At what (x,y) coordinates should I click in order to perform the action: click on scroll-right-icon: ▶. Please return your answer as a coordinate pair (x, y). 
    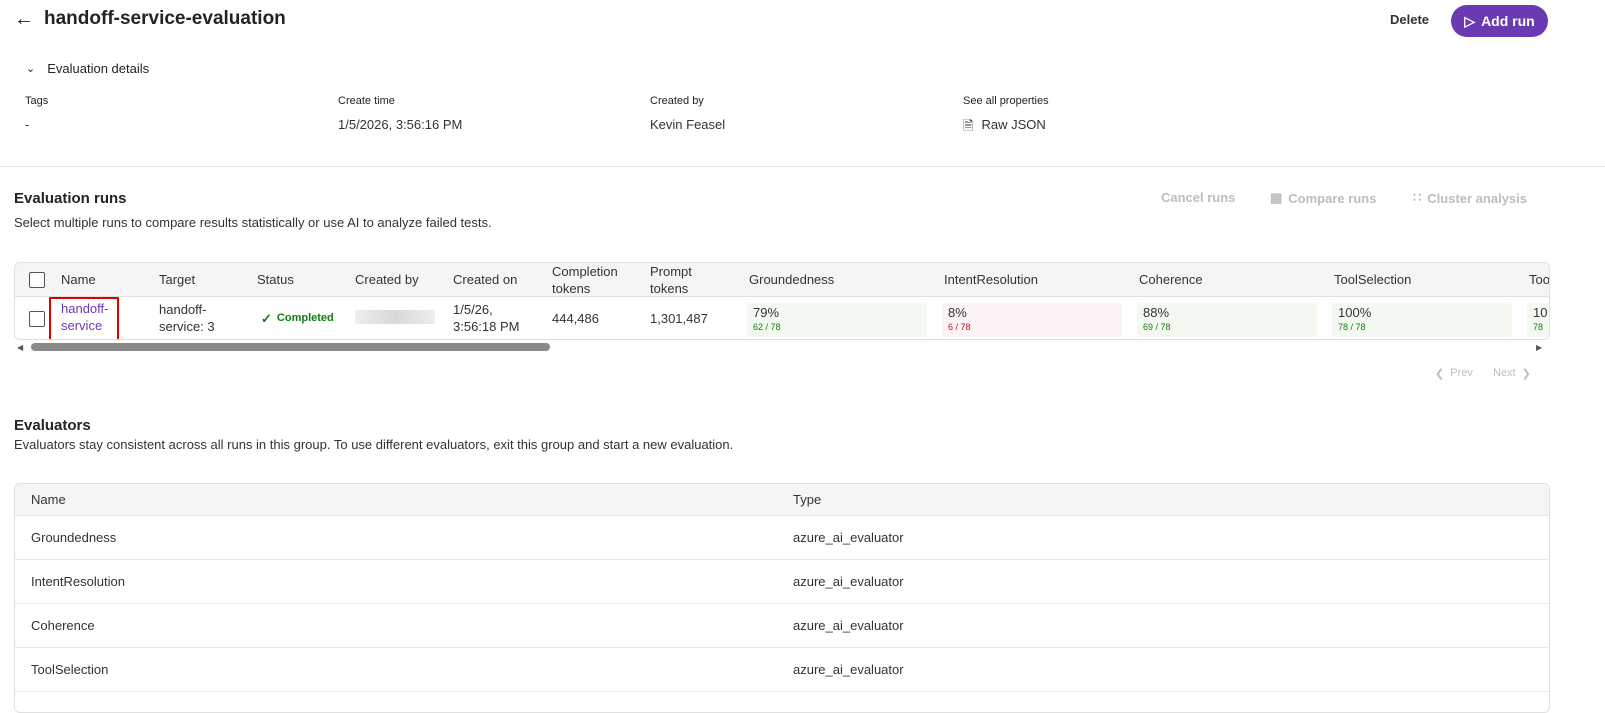
    Looking at the image, I should click on (1539, 347).